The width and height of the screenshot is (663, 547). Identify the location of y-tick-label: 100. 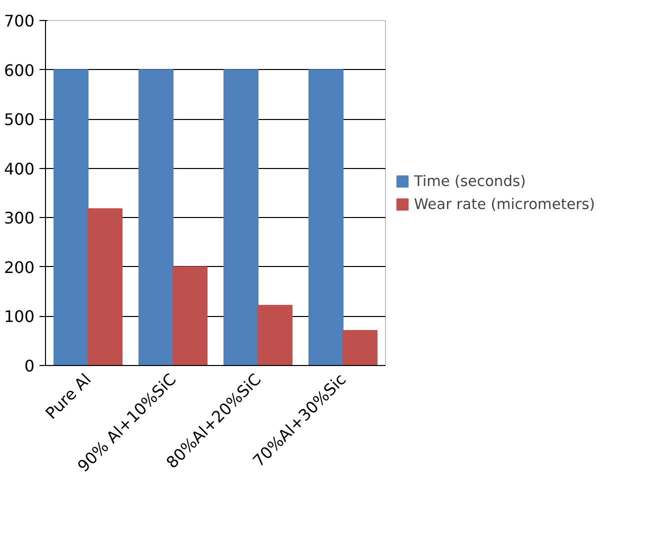
(19, 316).